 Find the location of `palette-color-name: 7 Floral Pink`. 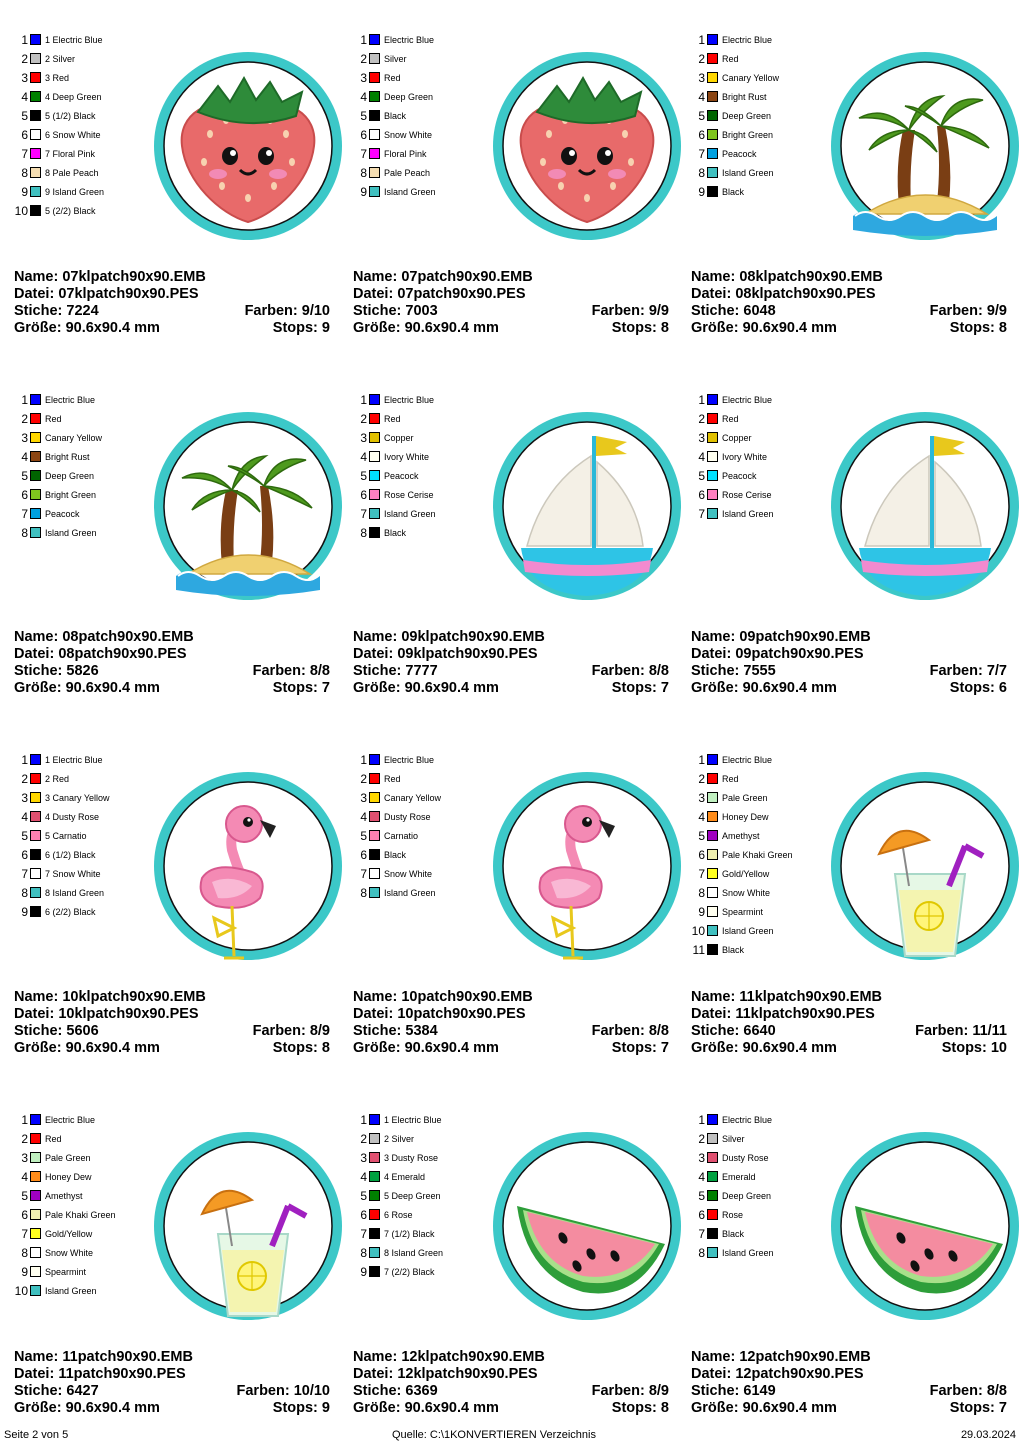

palette-color-name: 7 Floral Pink is located at coordinates (70, 153).